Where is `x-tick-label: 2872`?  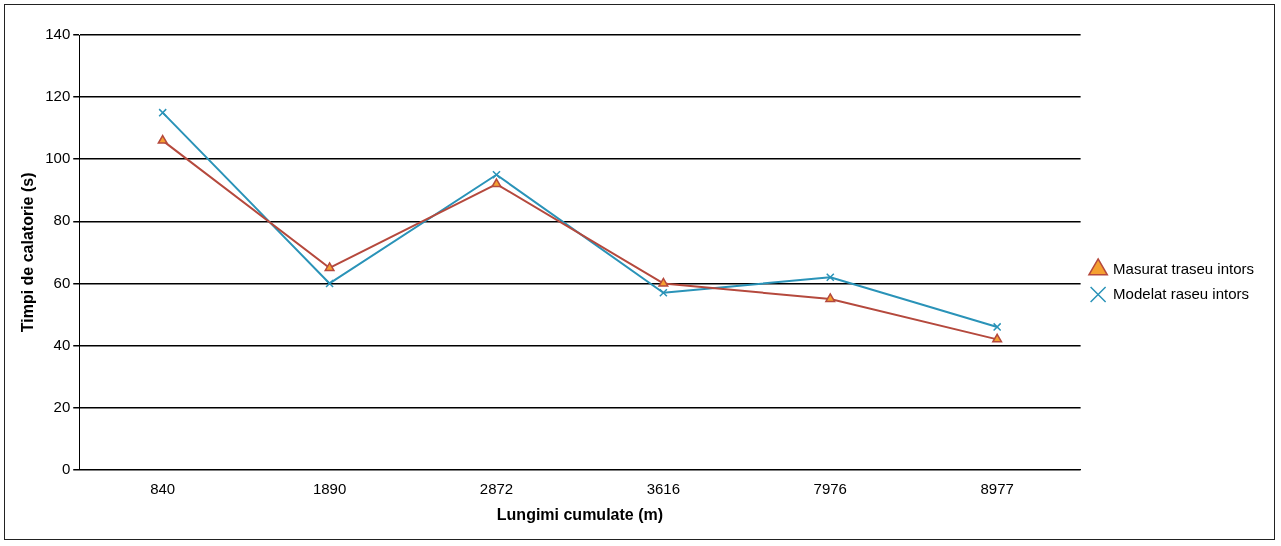 x-tick-label: 2872 is located at coordinates (496, 488).